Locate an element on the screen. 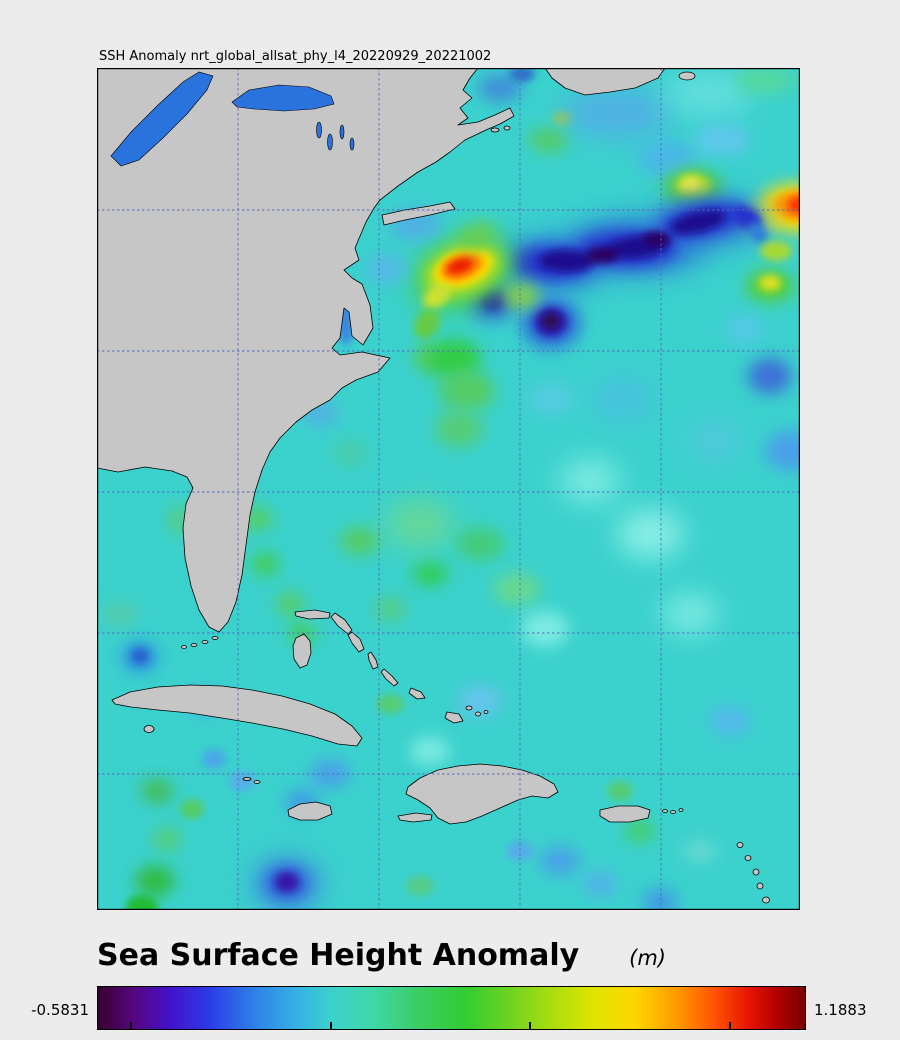 The height and width of the screenshot is (1040, 900). colorbar: -0.5831 1.1883 is located at coordinates (449, 1008).